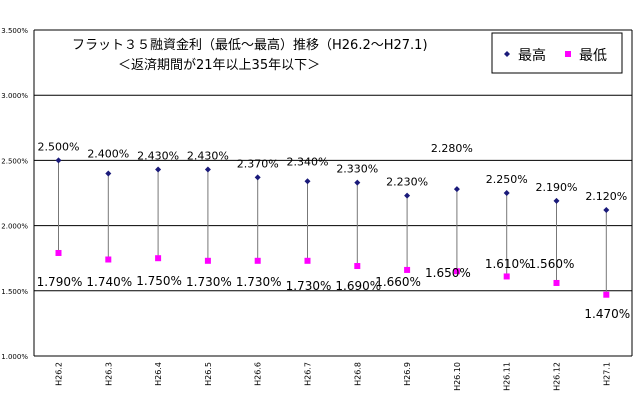  I want to click on legend: 最高 最低, so click(557, 53).